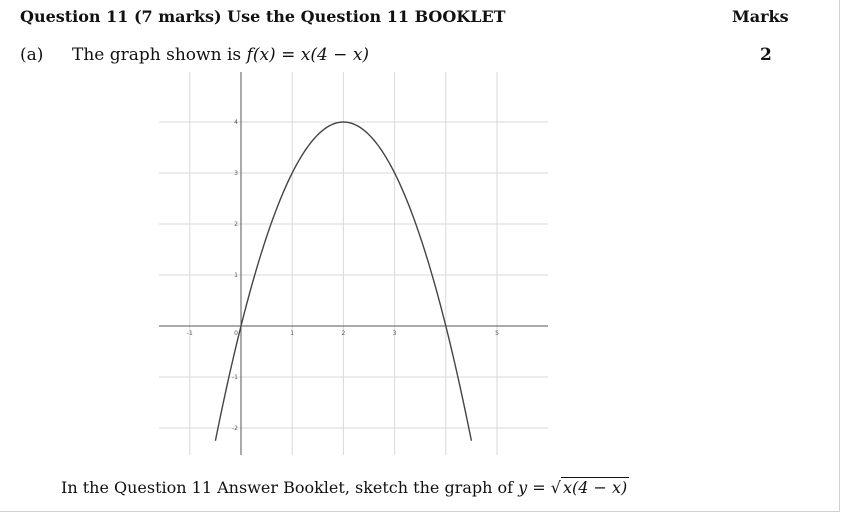  Describe the element at coordinates (523, 487) in the screenshot. I see `instruction-y: y` at that location.